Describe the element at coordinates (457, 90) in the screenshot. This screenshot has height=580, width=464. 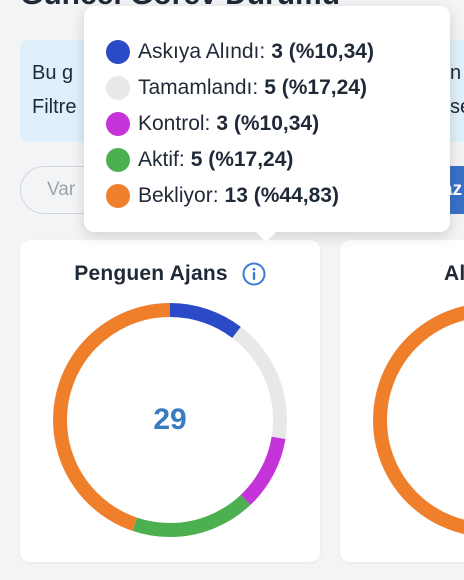
I see `info-banner-text-right: n se` at that location.